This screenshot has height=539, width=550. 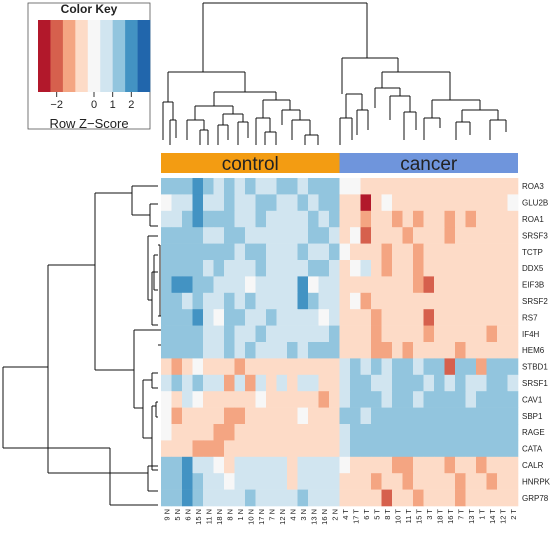 What do you see at coordinates (535, 498) in the screenshot?
I see `row-label: GRP78` at bounding box center [535, 498].